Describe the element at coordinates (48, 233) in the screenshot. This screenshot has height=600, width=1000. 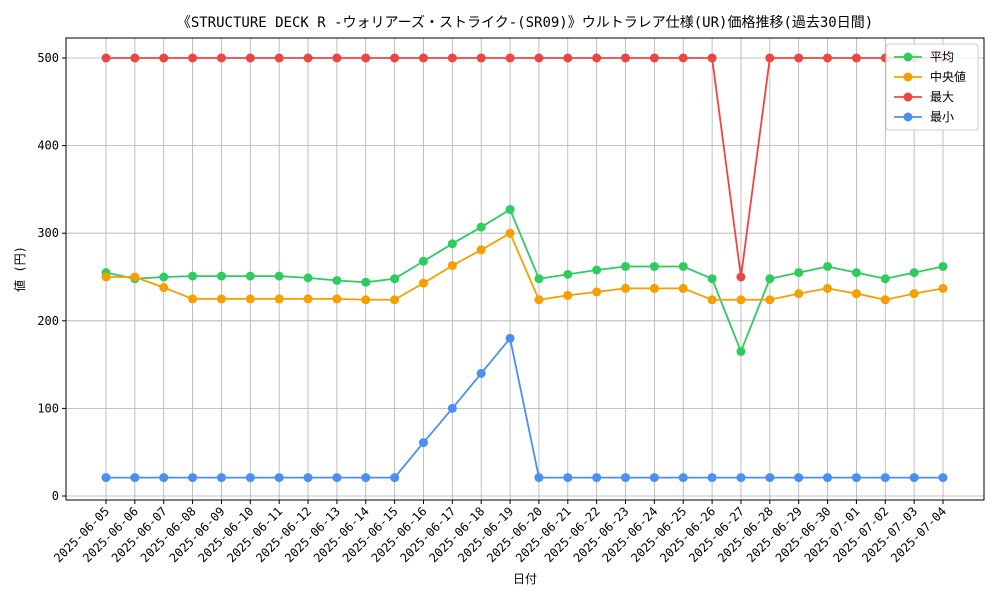
I see `y-tick-label: 300` at that location.